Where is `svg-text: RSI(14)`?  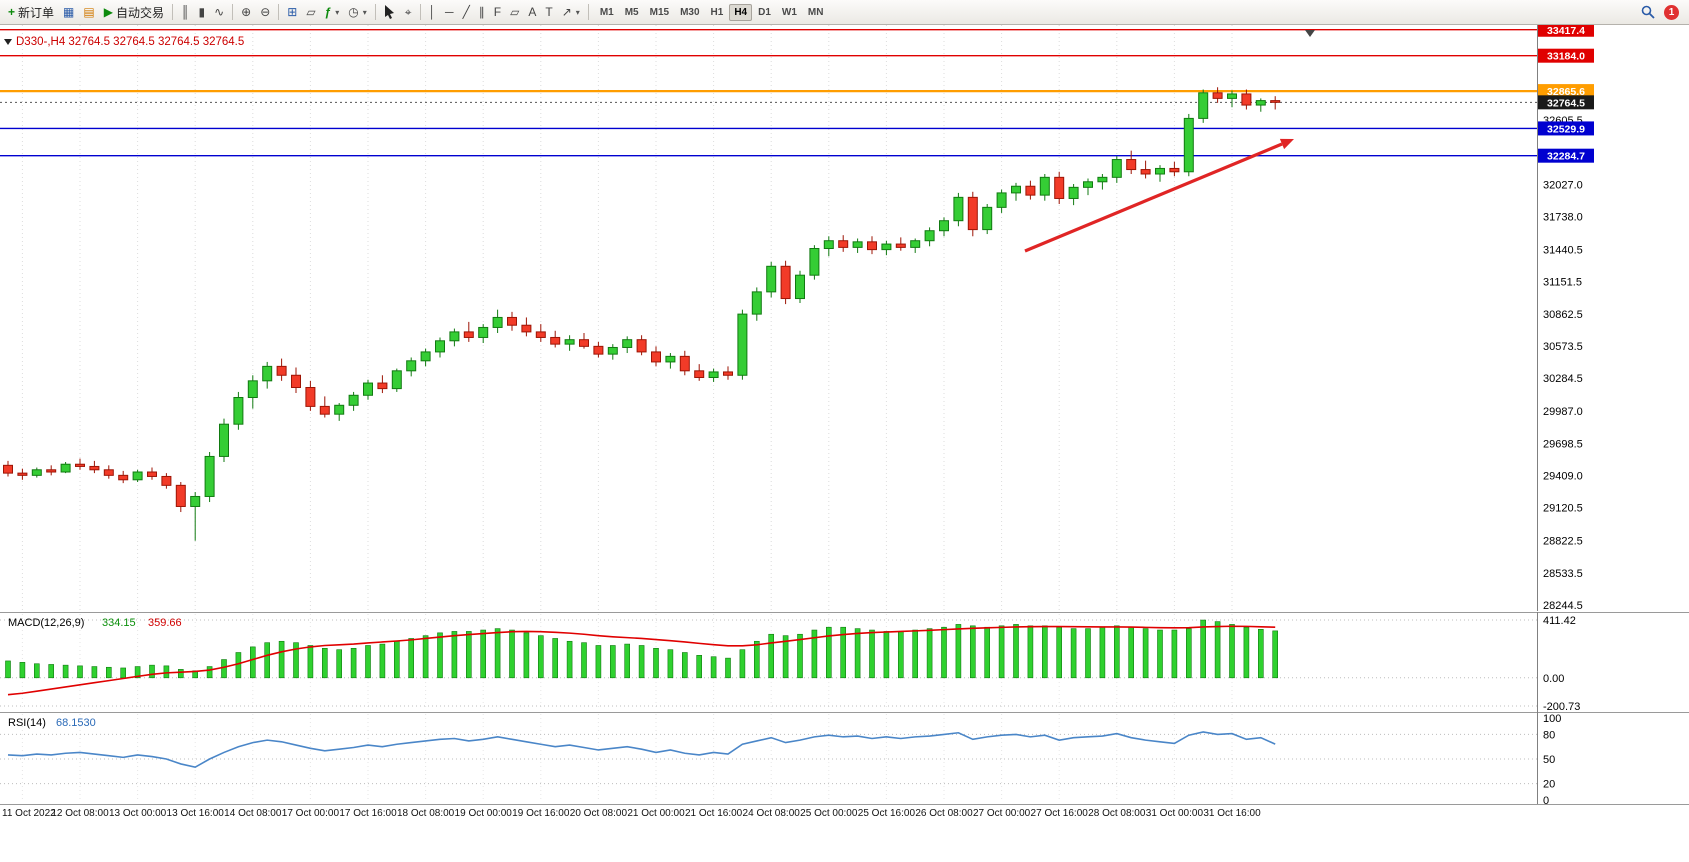 svg-text: RSI(14) is located at coordinates (27, 723).